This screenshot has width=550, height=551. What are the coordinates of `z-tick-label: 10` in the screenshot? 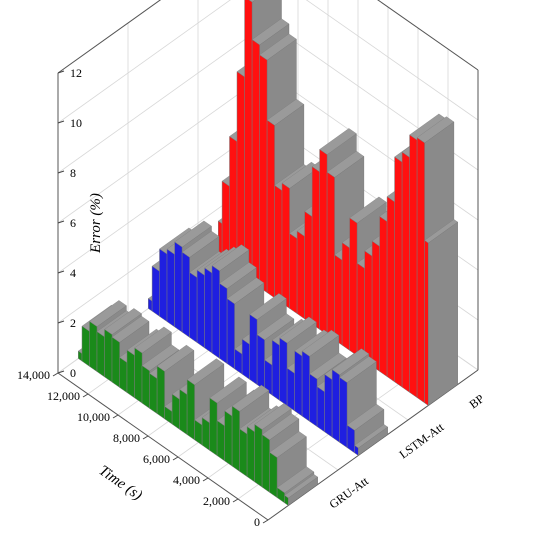 It's located at (76, 123).